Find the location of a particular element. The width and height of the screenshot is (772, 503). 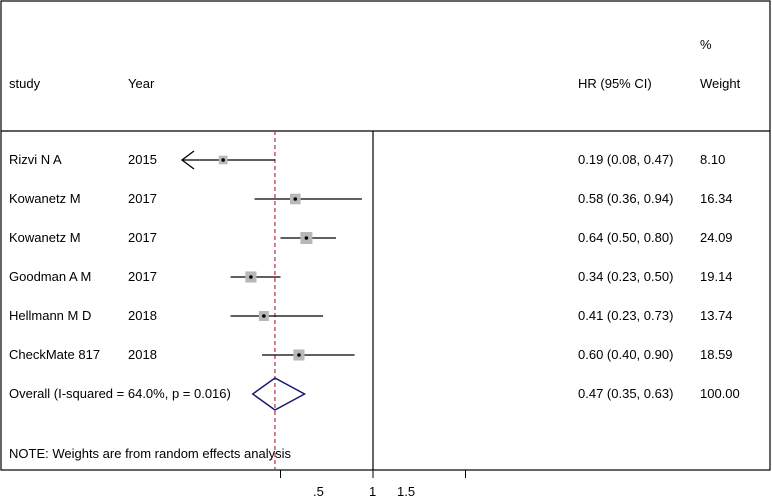

study-name: Hellmann M D is located at coordinates (50, 315).